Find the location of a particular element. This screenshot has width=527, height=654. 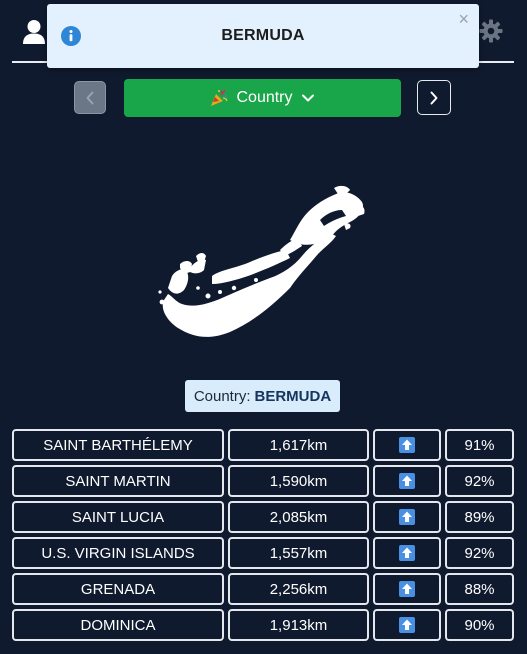

party-popper-icon is located at coordinates (220, 97).